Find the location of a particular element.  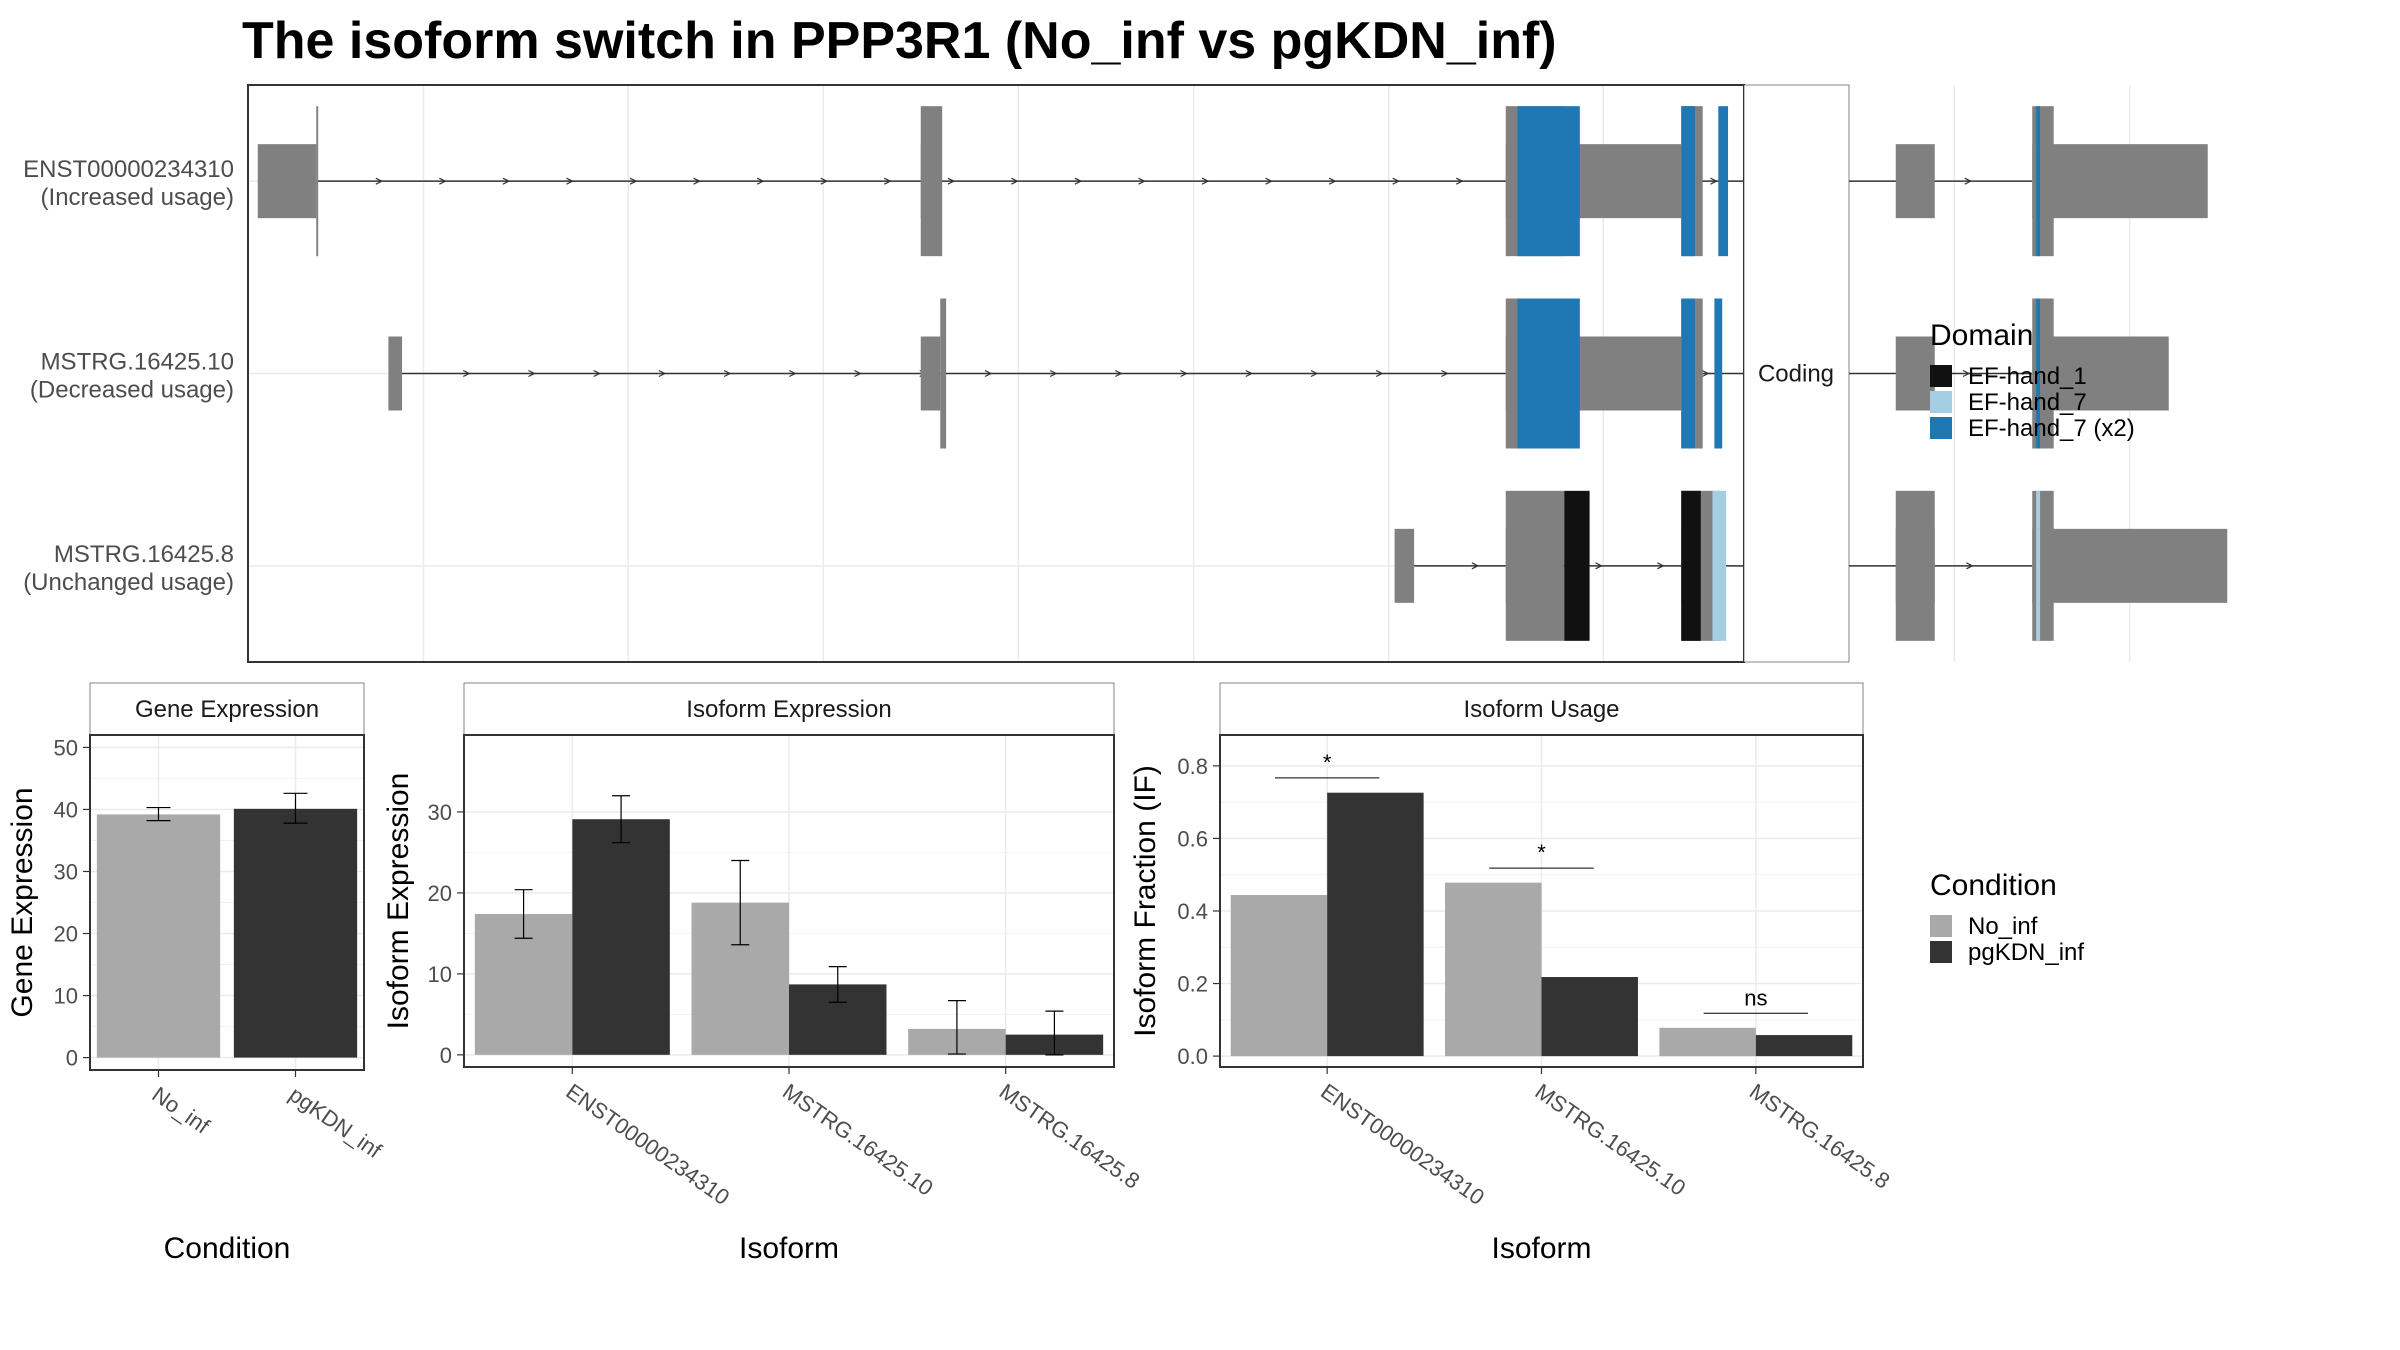

transcript-usage: (Increased usage) is located at coordinates (137, 197).